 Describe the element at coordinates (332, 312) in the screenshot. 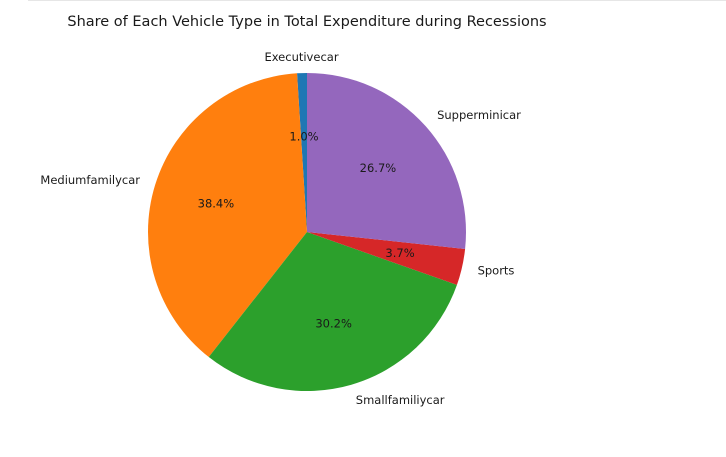

I see `pie-slice-smallfamiliycar` at that location.